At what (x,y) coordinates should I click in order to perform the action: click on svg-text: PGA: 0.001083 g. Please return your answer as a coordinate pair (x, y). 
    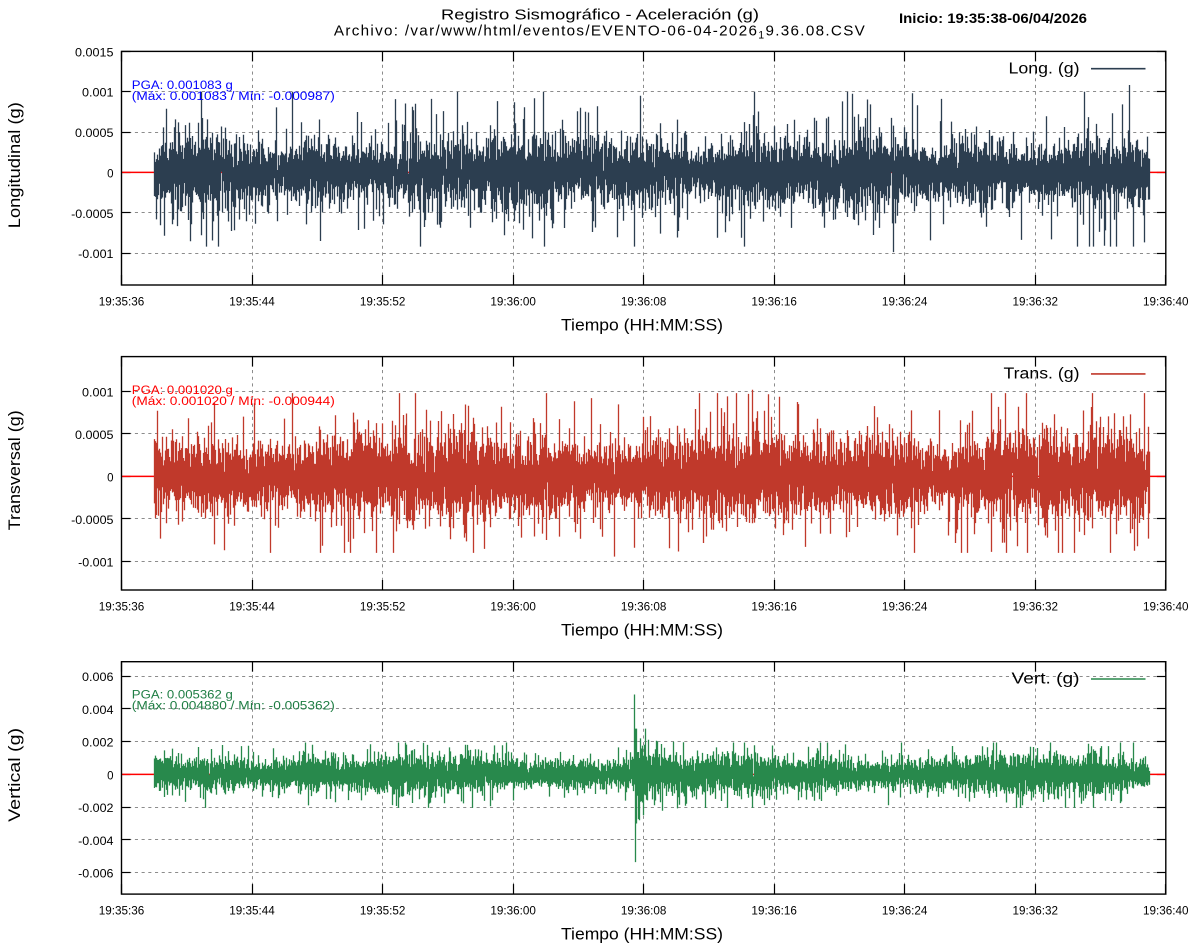
    Looking at the image, I should click on (182, 86).